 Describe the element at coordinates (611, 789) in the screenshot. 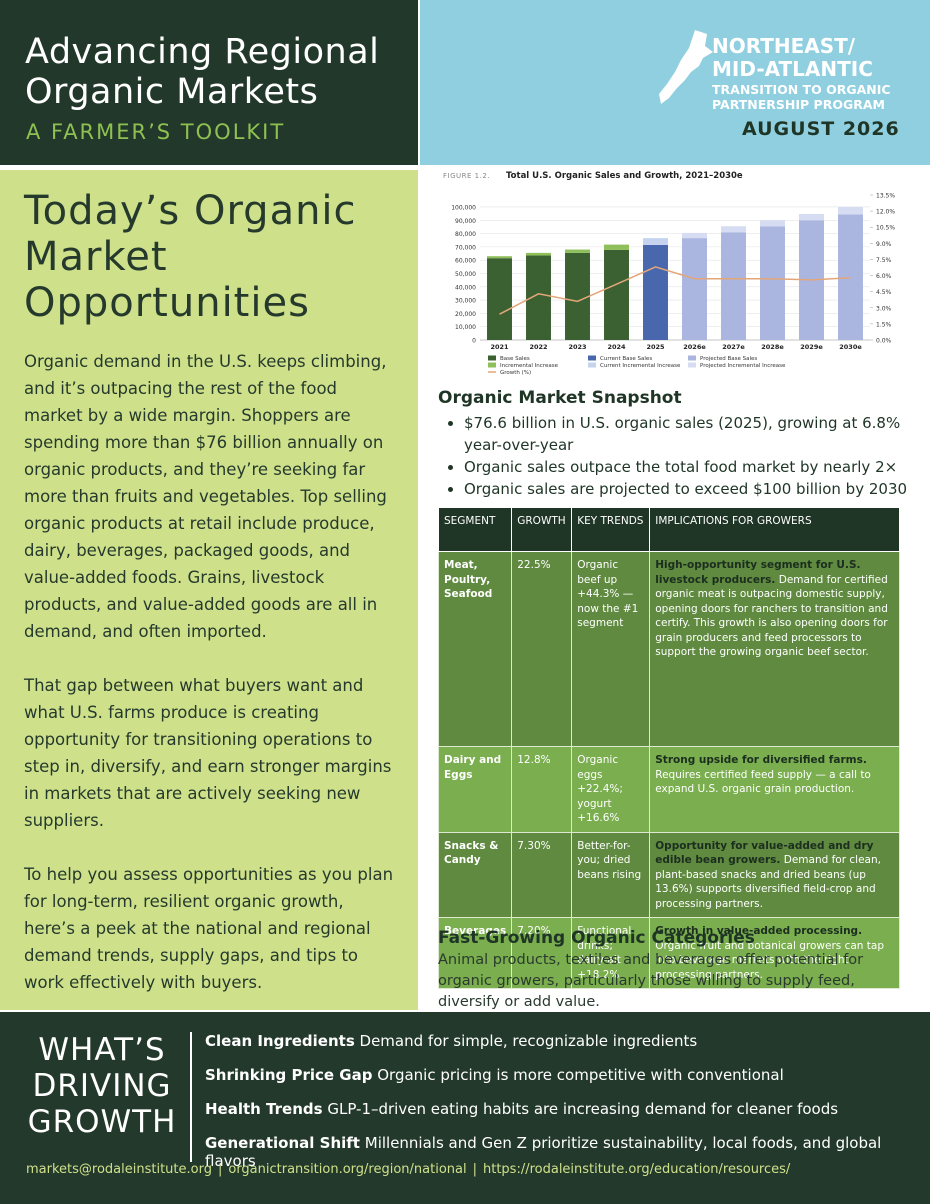

I see `table-cell: Organic eggs +22.4%; yogurt +16.6%` at that location.